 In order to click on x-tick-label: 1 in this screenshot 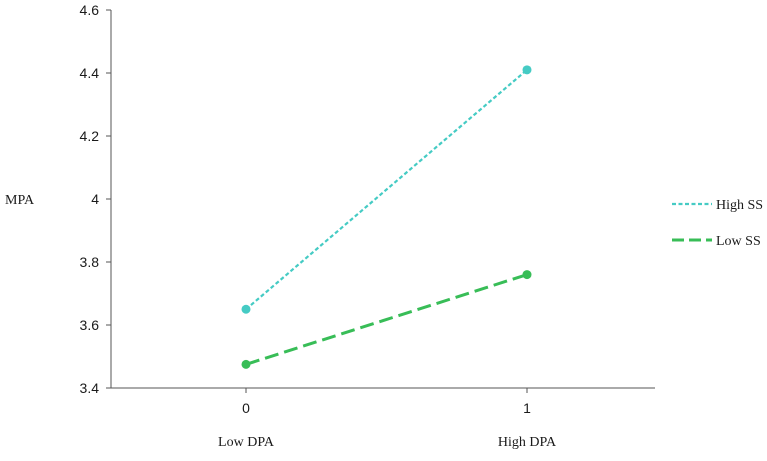, I will do `click(527, 408)`.